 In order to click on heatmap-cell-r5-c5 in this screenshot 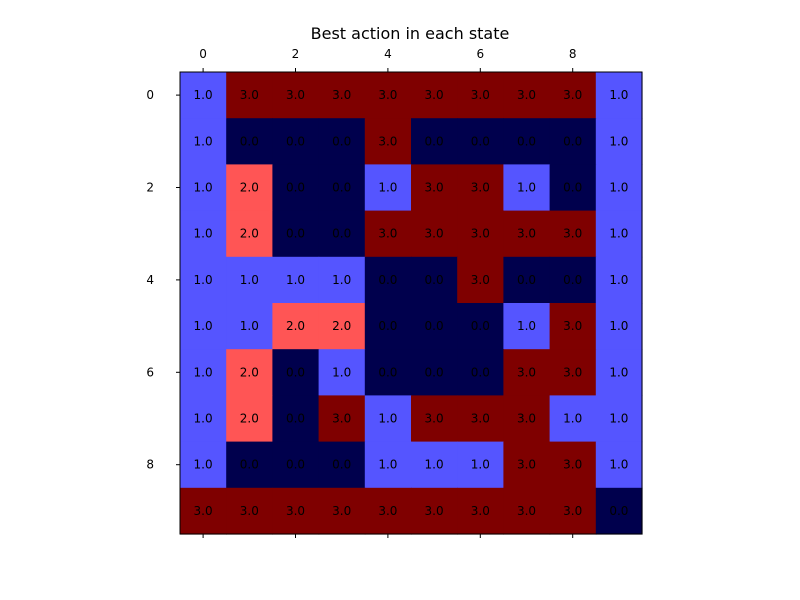, I will do `click(434, 326)`.